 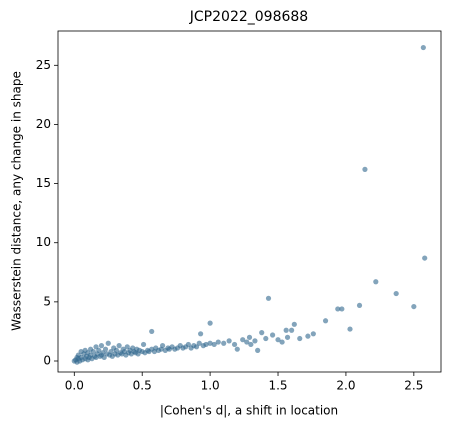 What do you see at coordinates (345, 386) in the screenshot?
I see `x-tick-label: 2.0` at bounding box center [345, 386].